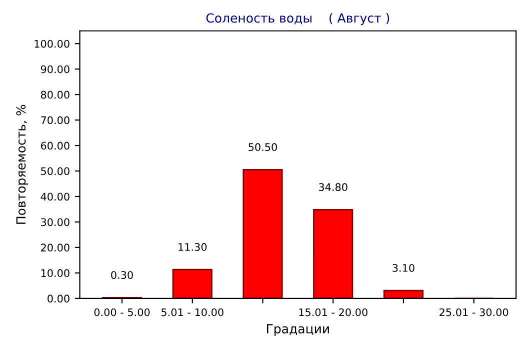 The width and height of the screenshot is (532, 343). Describe the element at coordinates (52, 44) in the screenshot. I see `y-tick-label: 100.00` at that location.